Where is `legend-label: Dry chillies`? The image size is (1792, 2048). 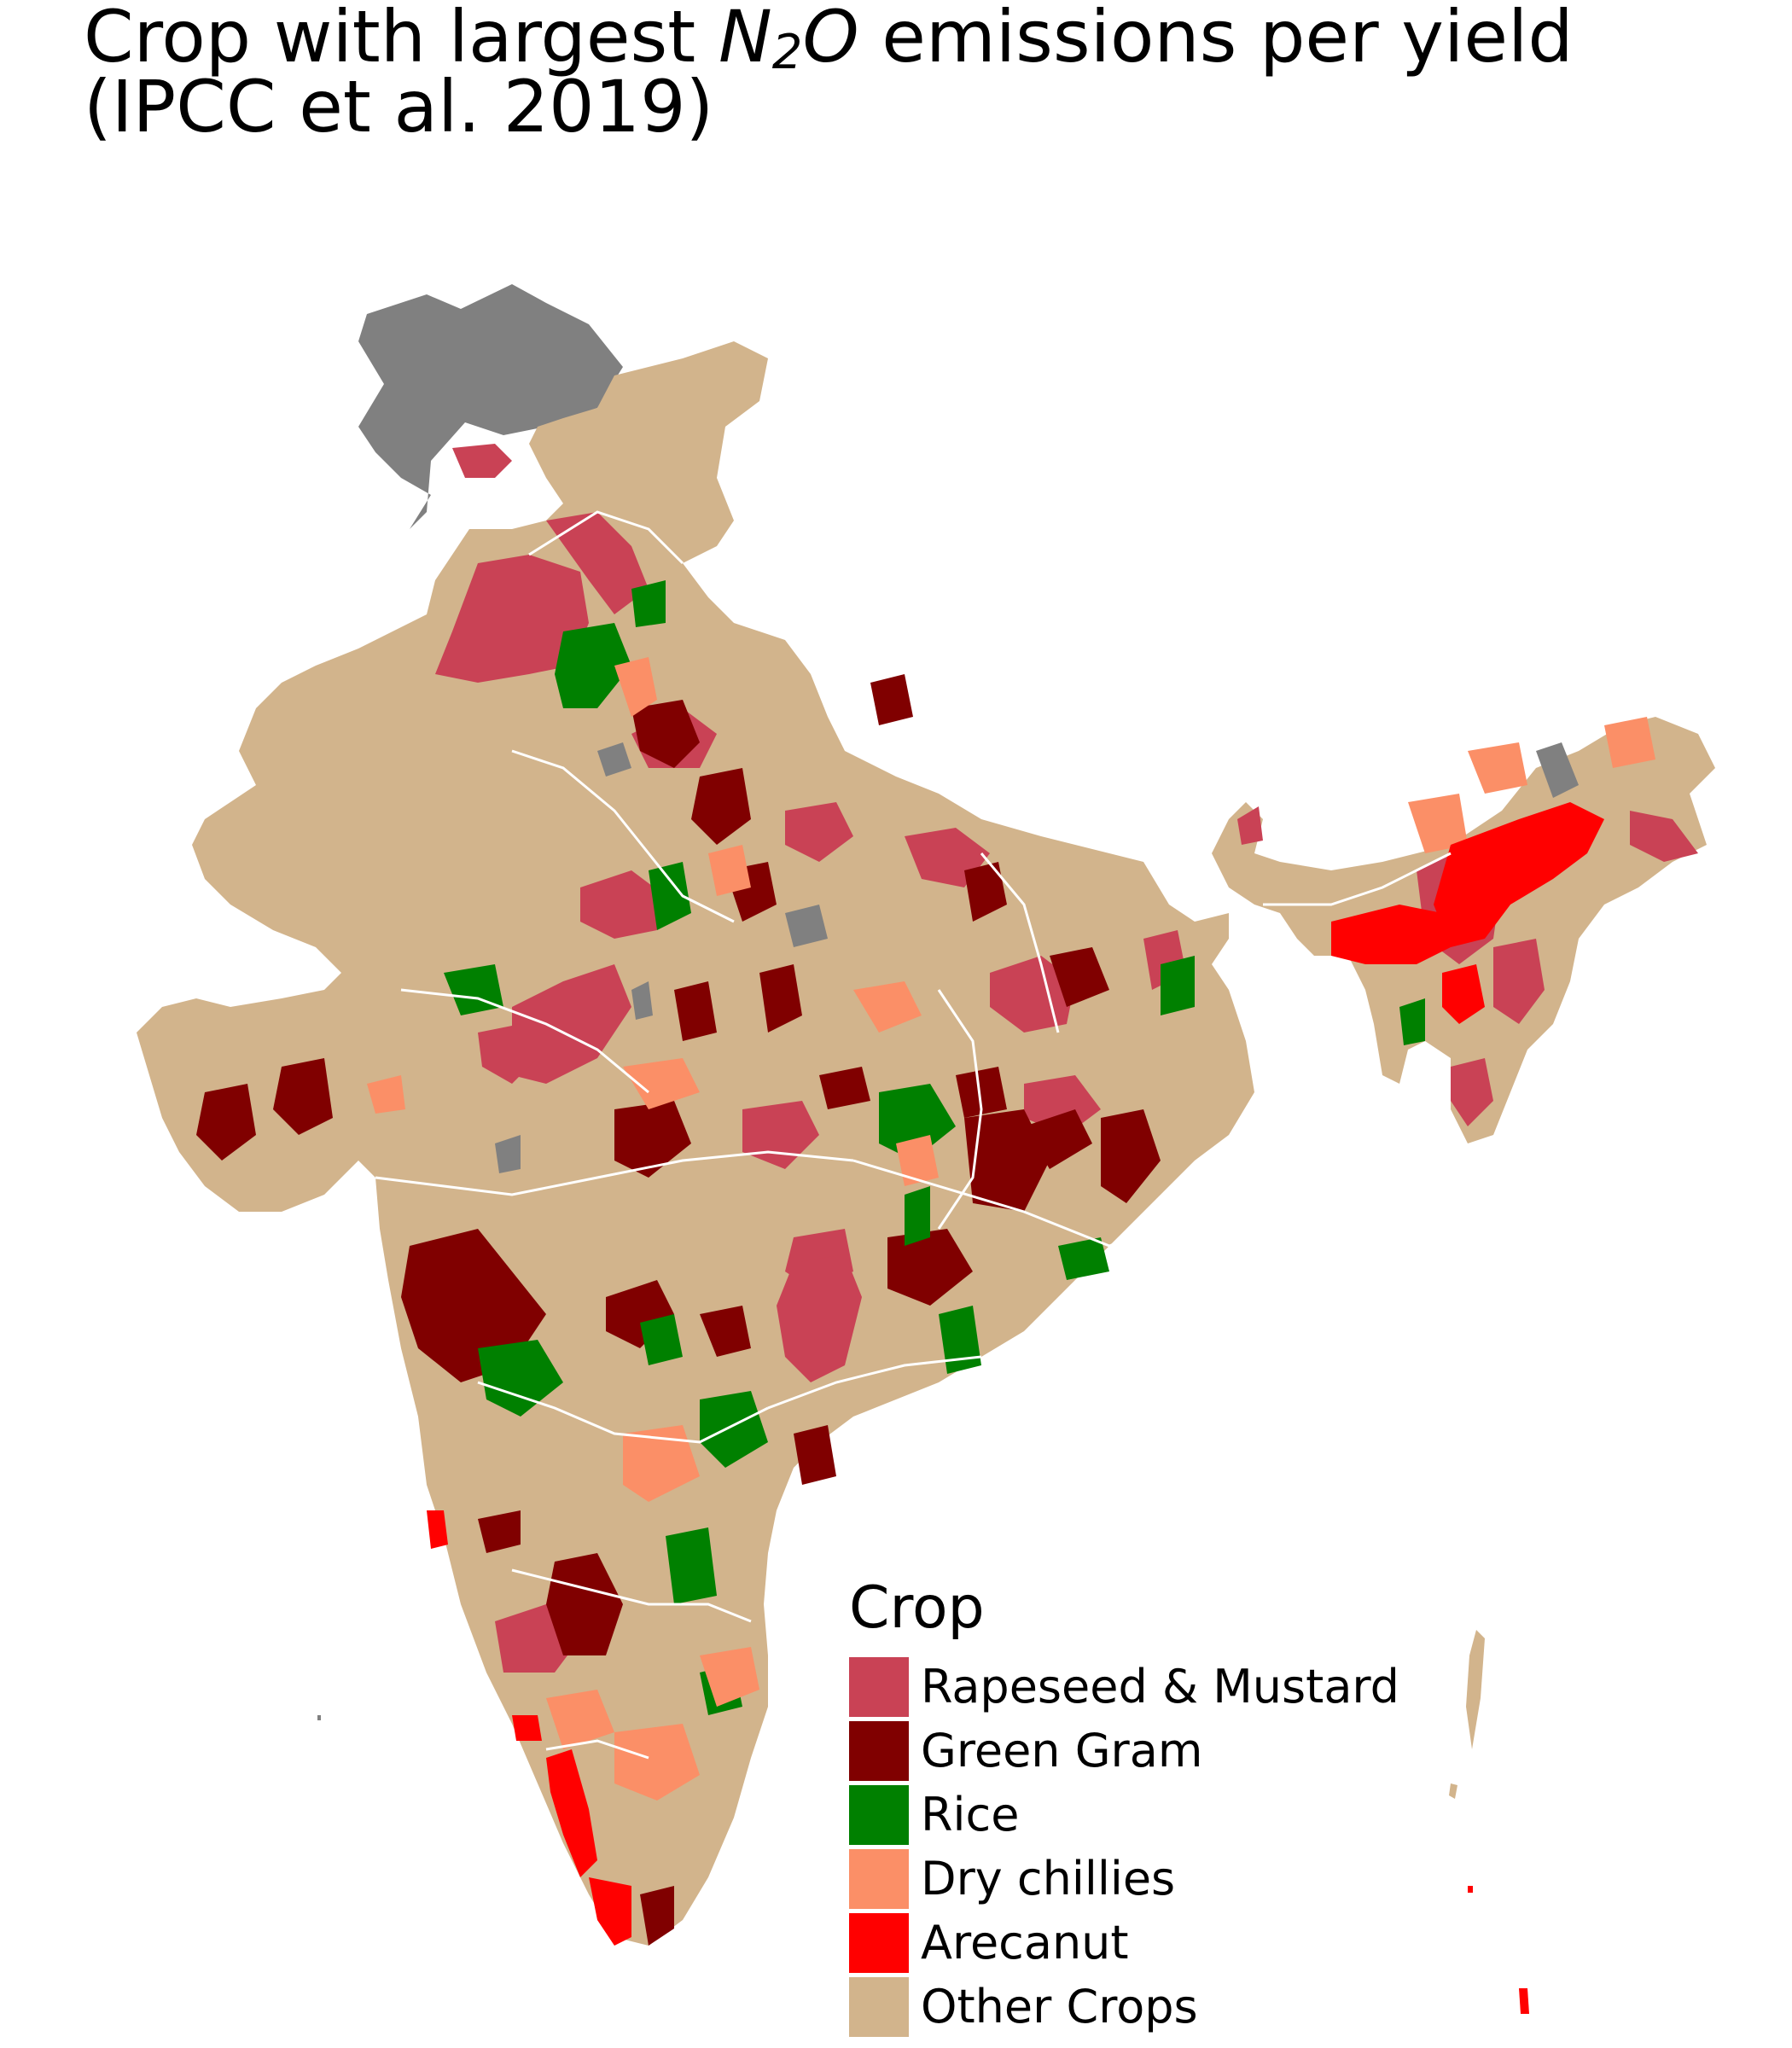
legend-label: Dry chillies is located at coordinates (1048, 1878).